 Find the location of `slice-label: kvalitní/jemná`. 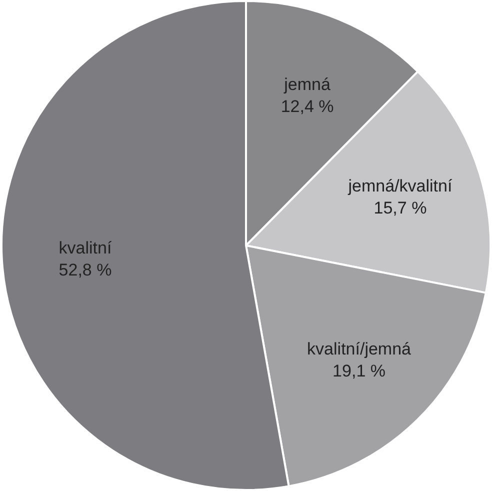

slice-label: kvalitní/jemná is located at coordinates (359, 348).